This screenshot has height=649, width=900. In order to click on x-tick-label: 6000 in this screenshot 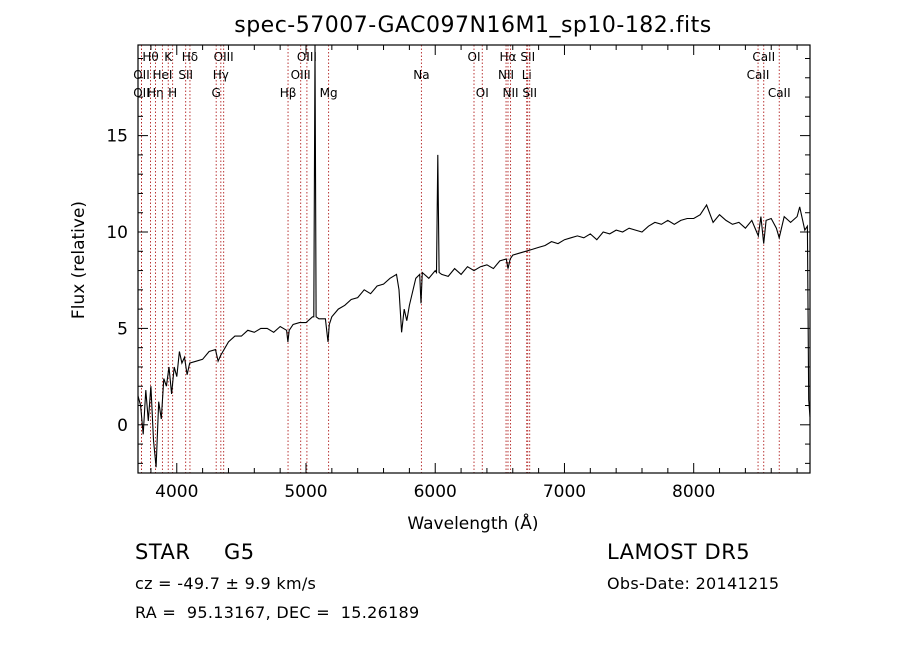, I will do `click(435, 492)`.